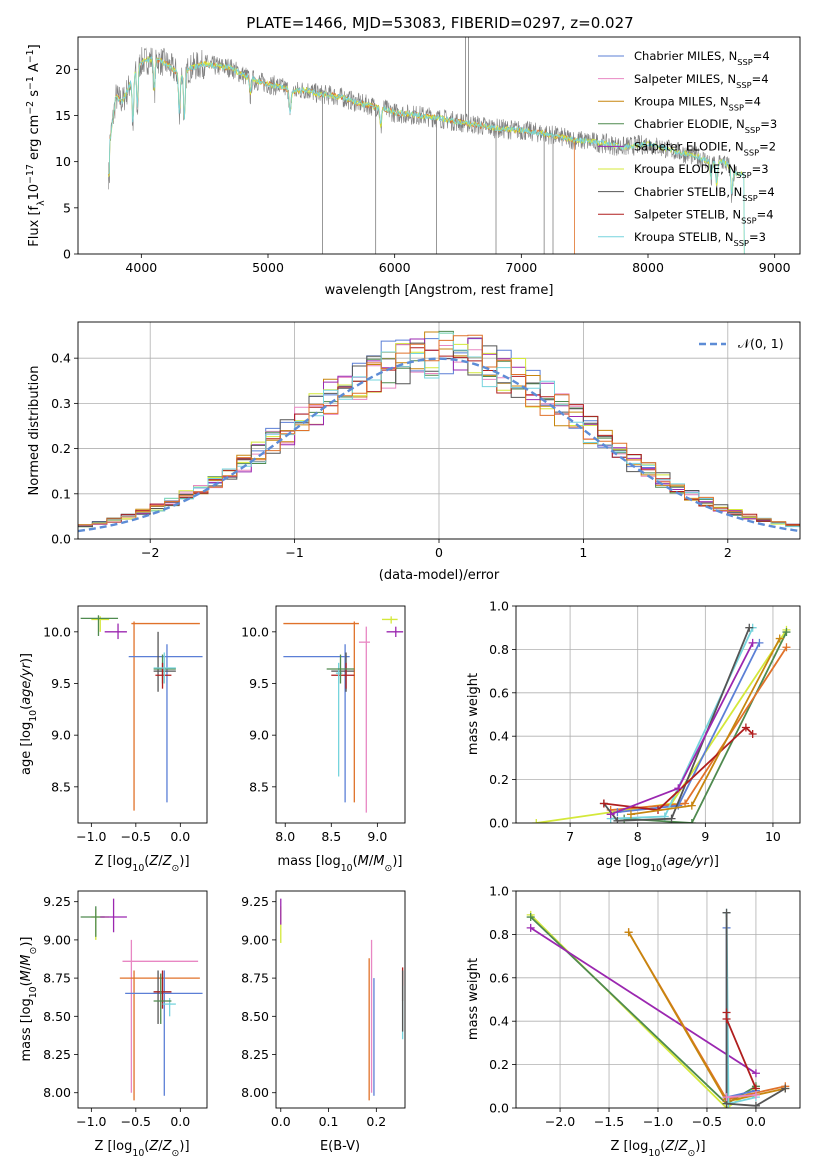 This screenshot has height=1170, width=819. I want to click on x-tick-label: −2, so click(150, 552).